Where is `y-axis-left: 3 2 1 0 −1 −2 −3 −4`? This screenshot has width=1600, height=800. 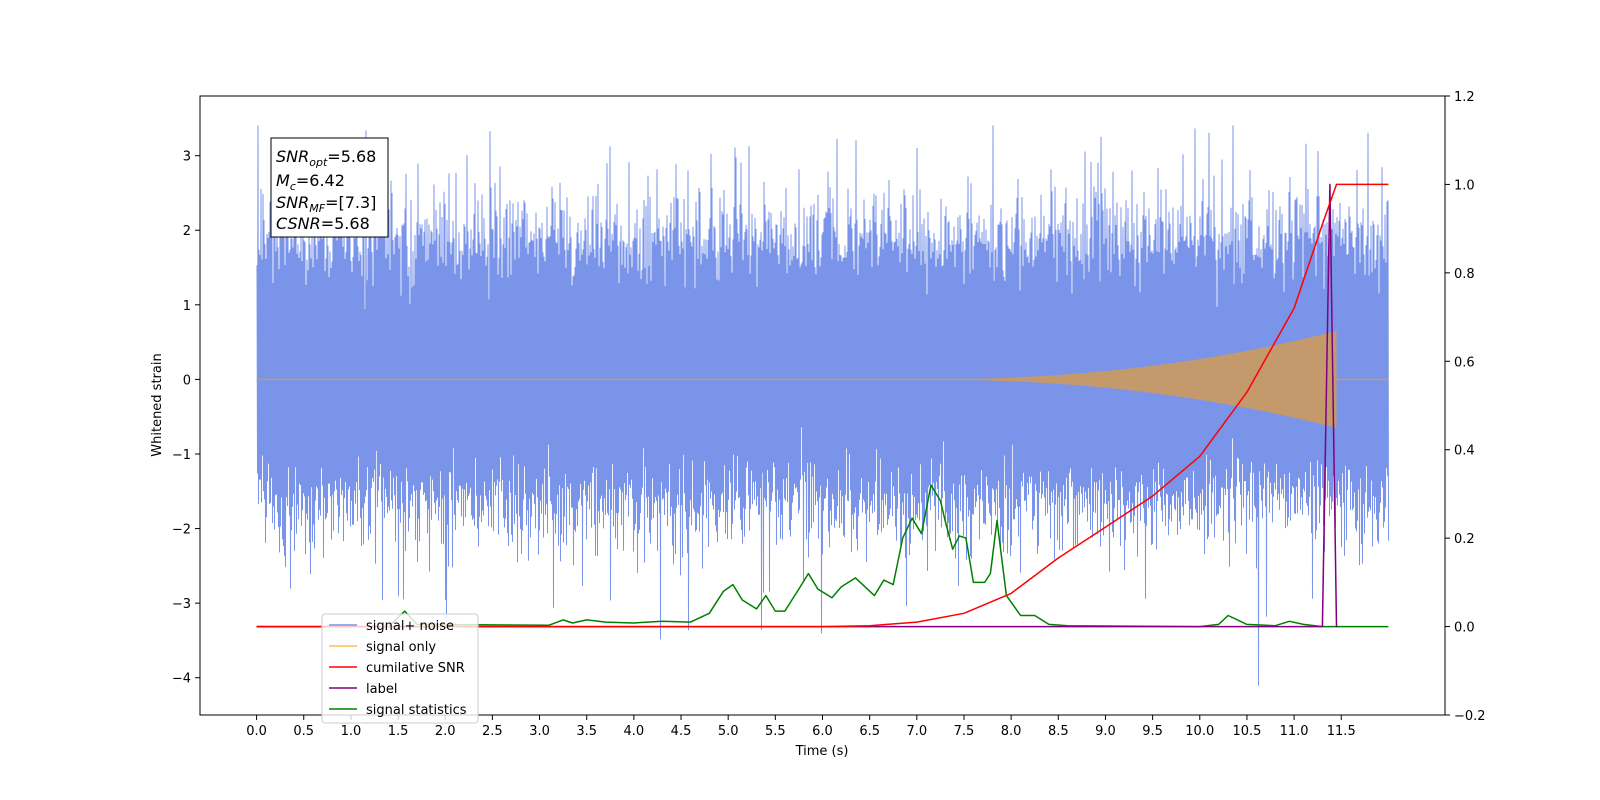 y-axis-left: 3 2 1 0 −1 −2 −3 −4 is located at coordinates (186, 418).